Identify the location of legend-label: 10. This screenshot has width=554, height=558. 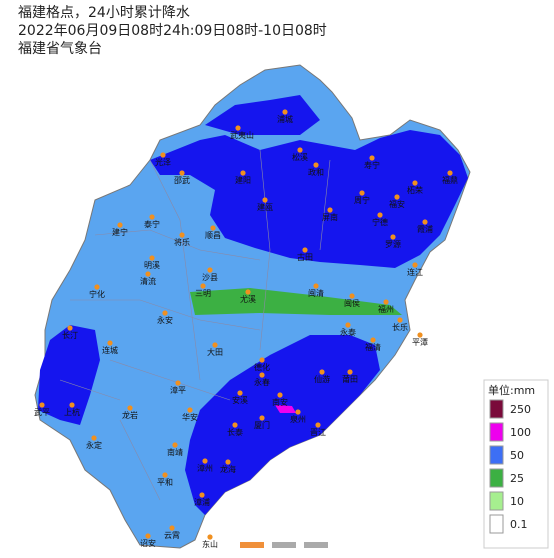
(517, 501).